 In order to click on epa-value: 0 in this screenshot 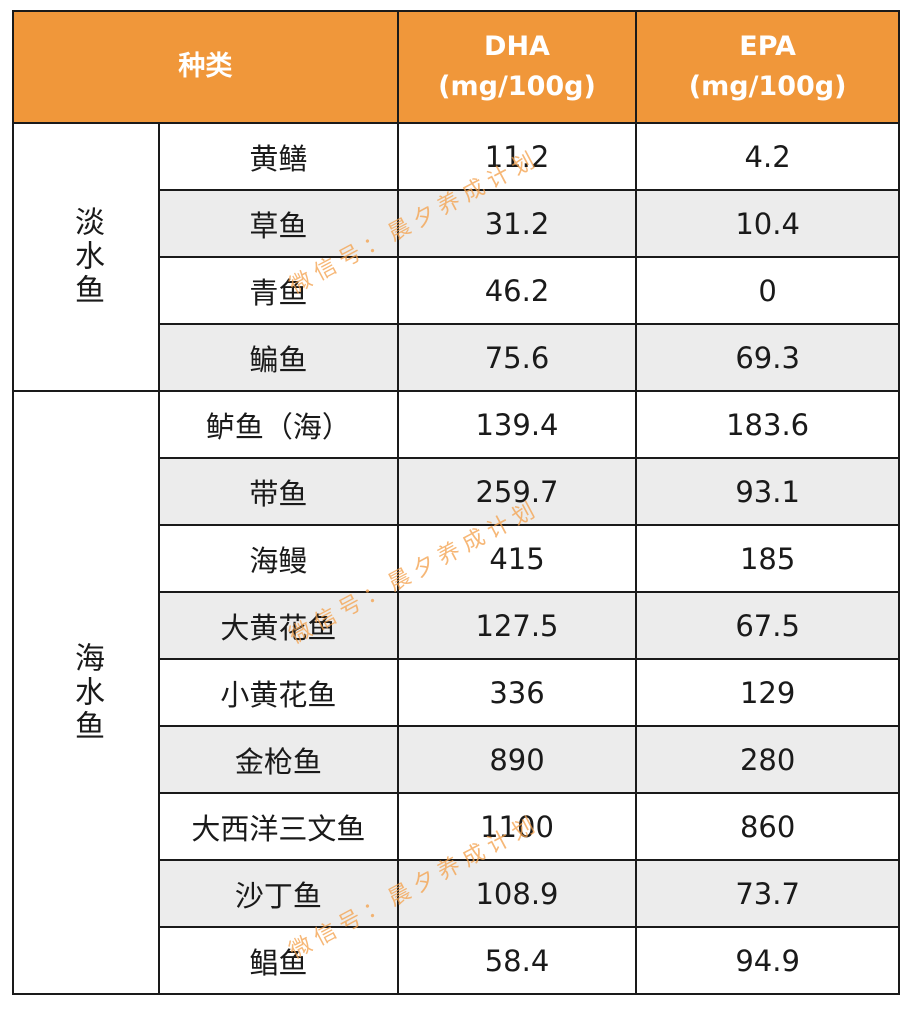, I will do `click(767, 290)`.